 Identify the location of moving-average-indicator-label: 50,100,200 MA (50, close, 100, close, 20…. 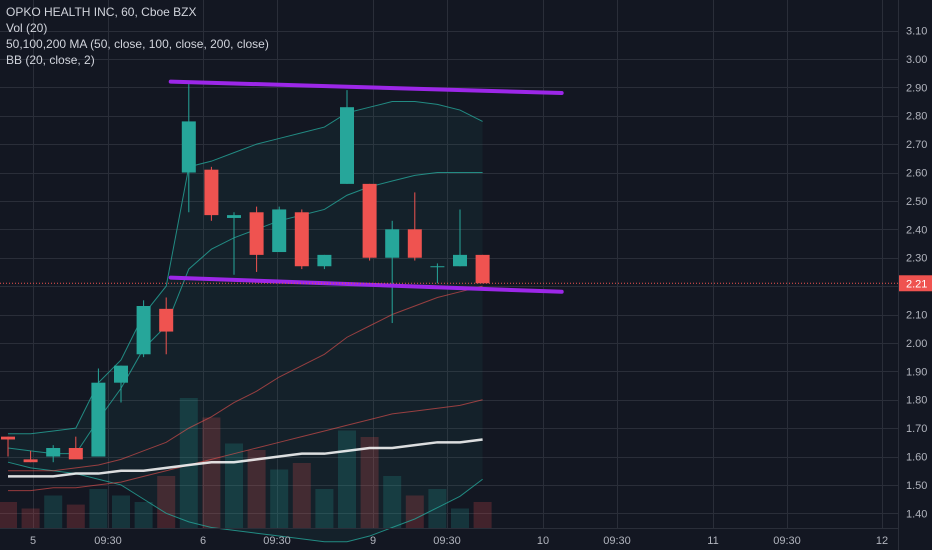
(137, 44).